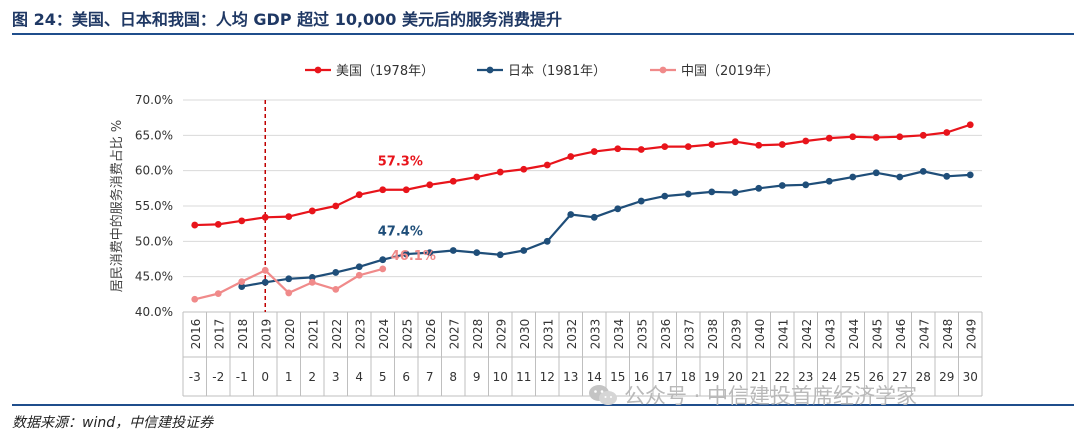 This screenshot has width=1080, height=439. I want to click on x-tick-year: 2037, so click(689, 334).